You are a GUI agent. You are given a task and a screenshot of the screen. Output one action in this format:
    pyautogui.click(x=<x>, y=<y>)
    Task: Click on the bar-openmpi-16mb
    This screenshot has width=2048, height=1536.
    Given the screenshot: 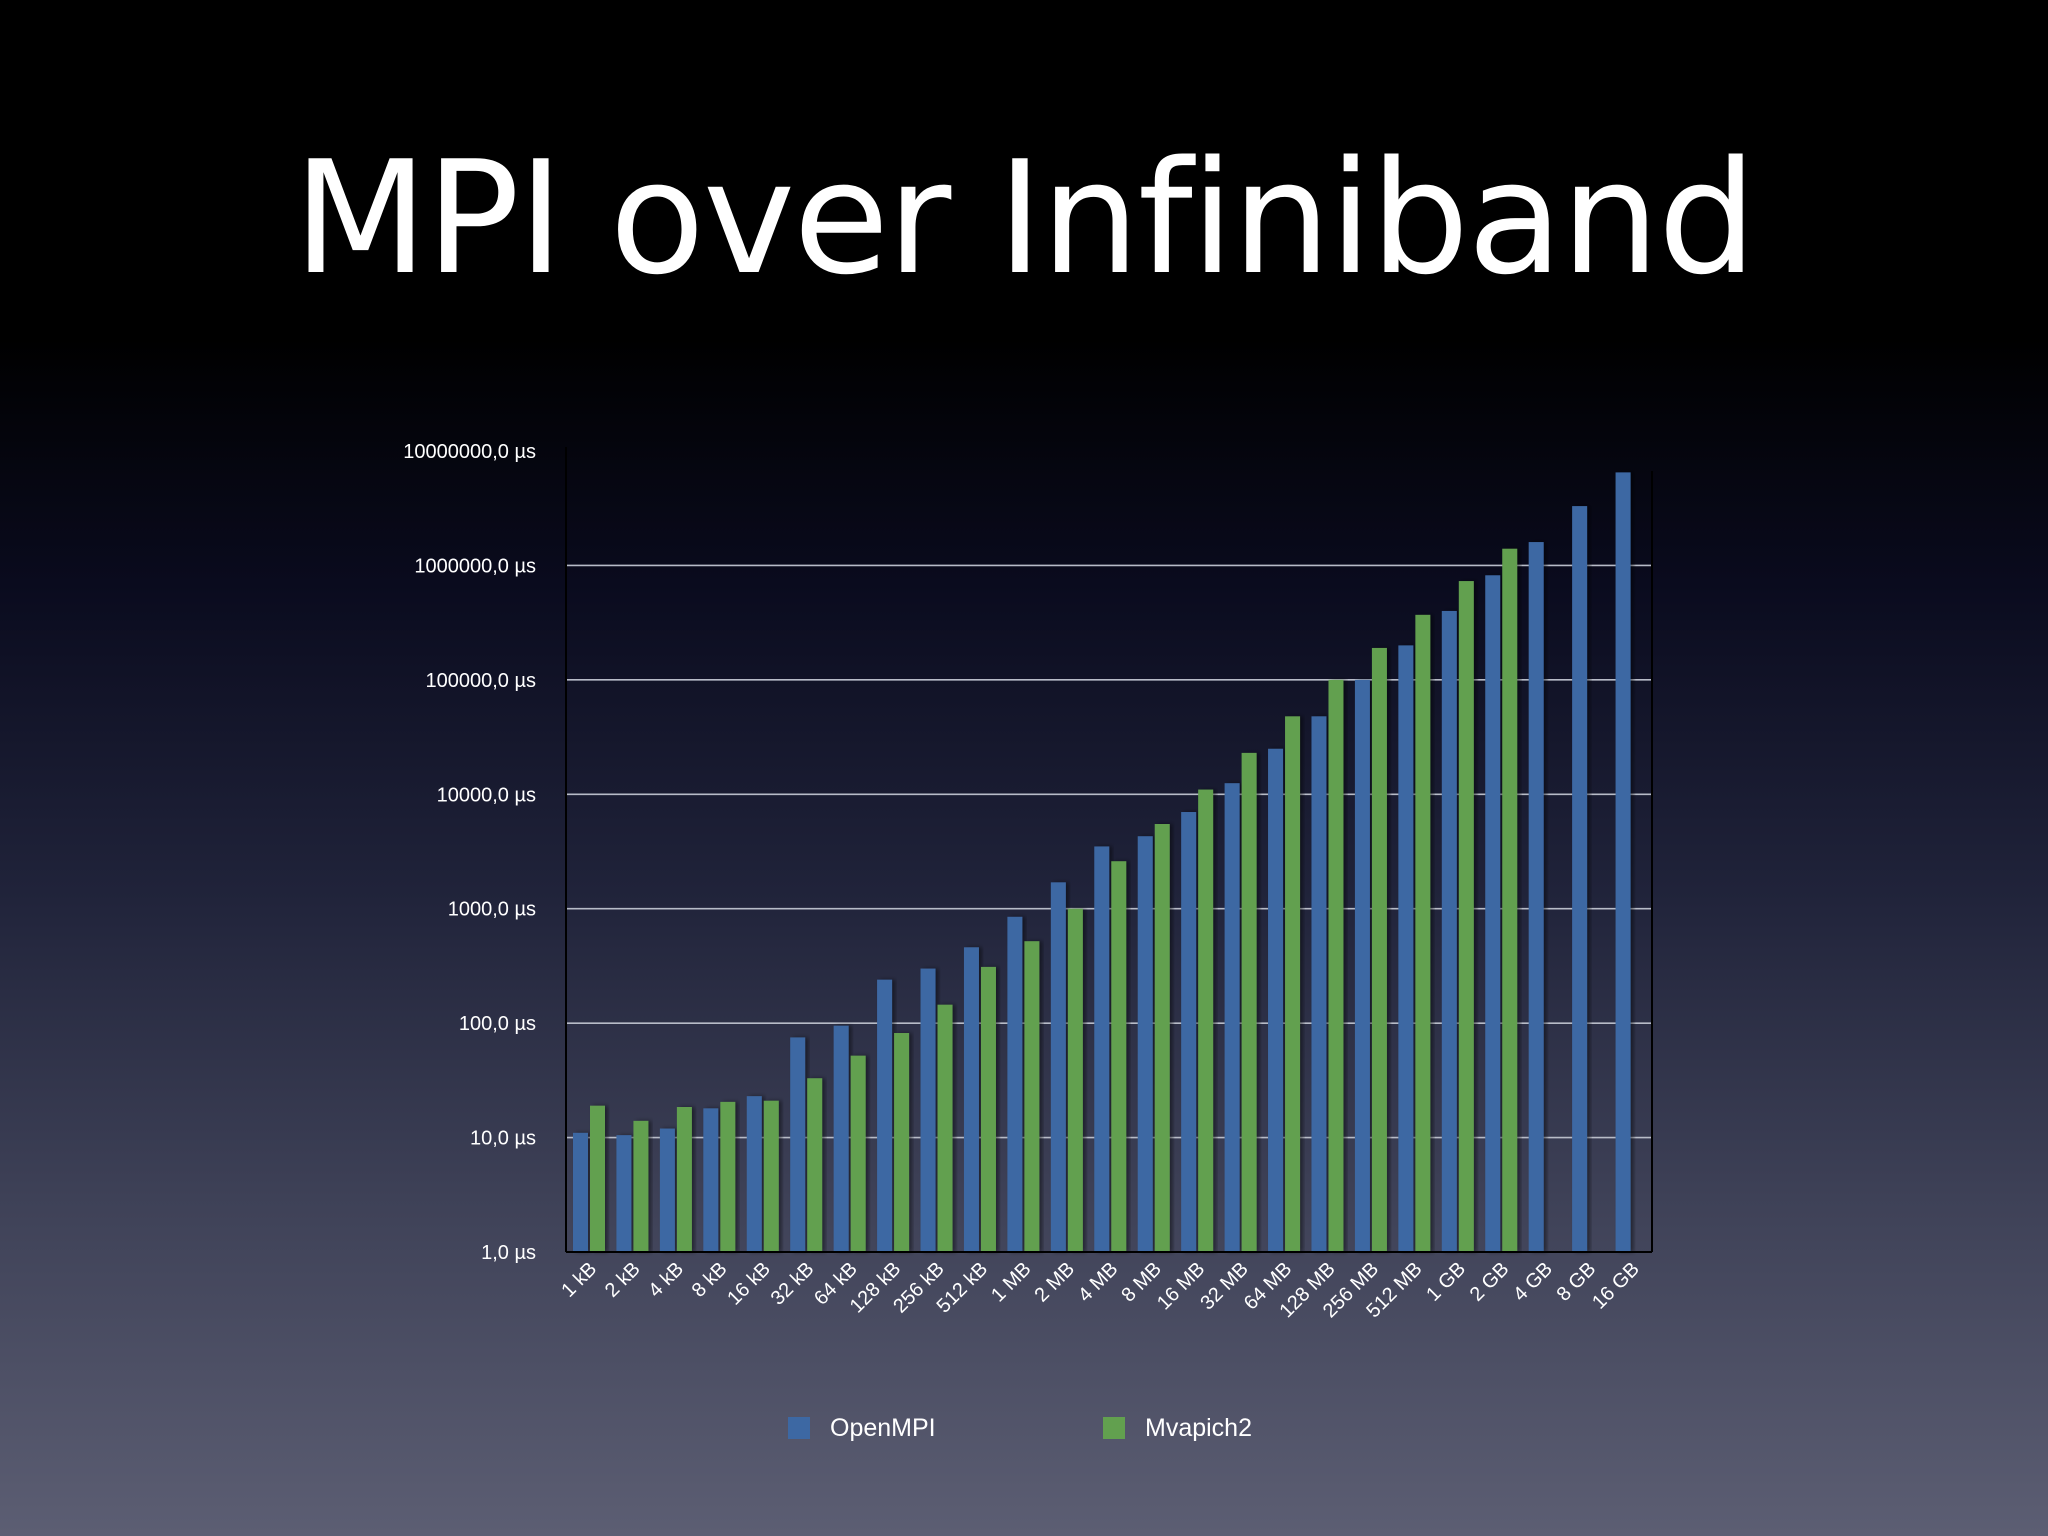 What is the action you would take?
    pyautogui.click(x=1189, y=1032)
    